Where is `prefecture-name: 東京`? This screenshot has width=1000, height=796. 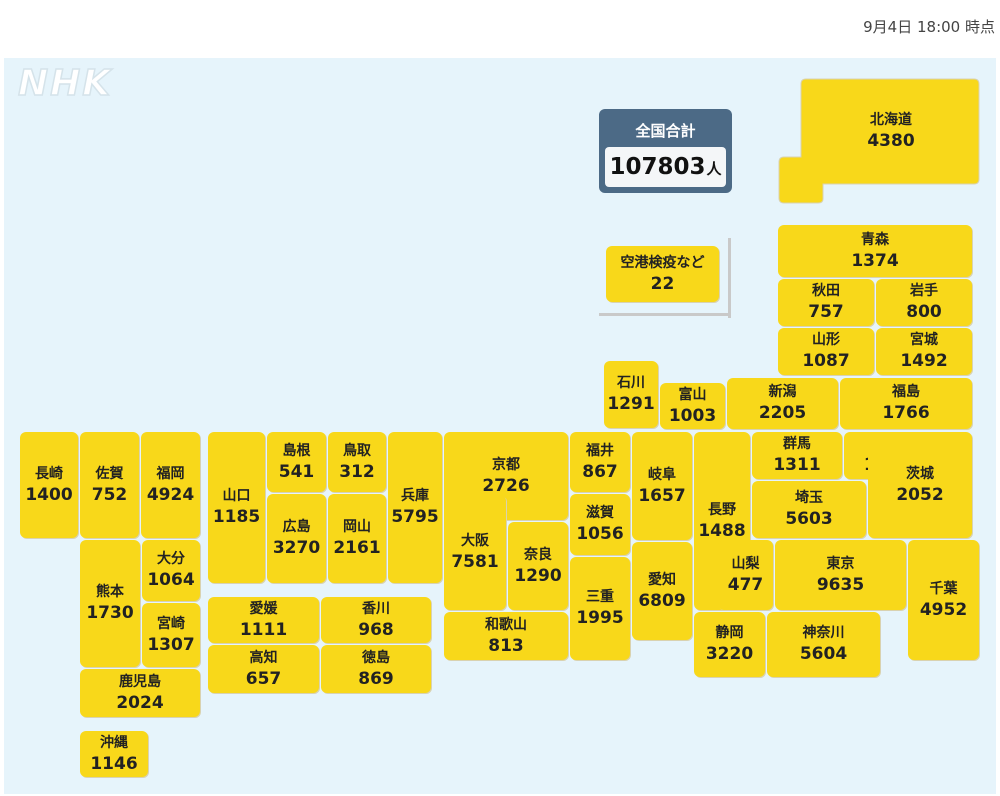 prefecture-name: 東京 is located at coordinates (840, 563).